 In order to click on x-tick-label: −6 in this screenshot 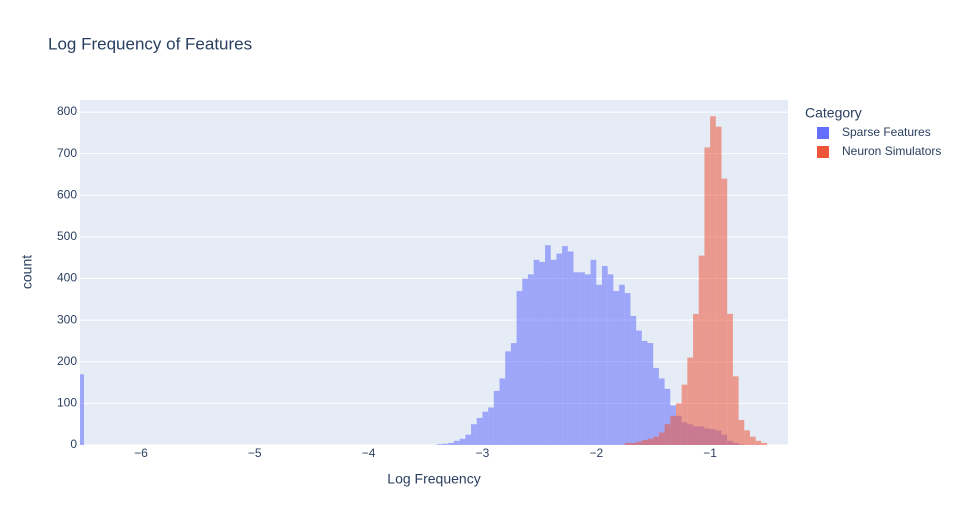, I will do `click(141, 453)`.